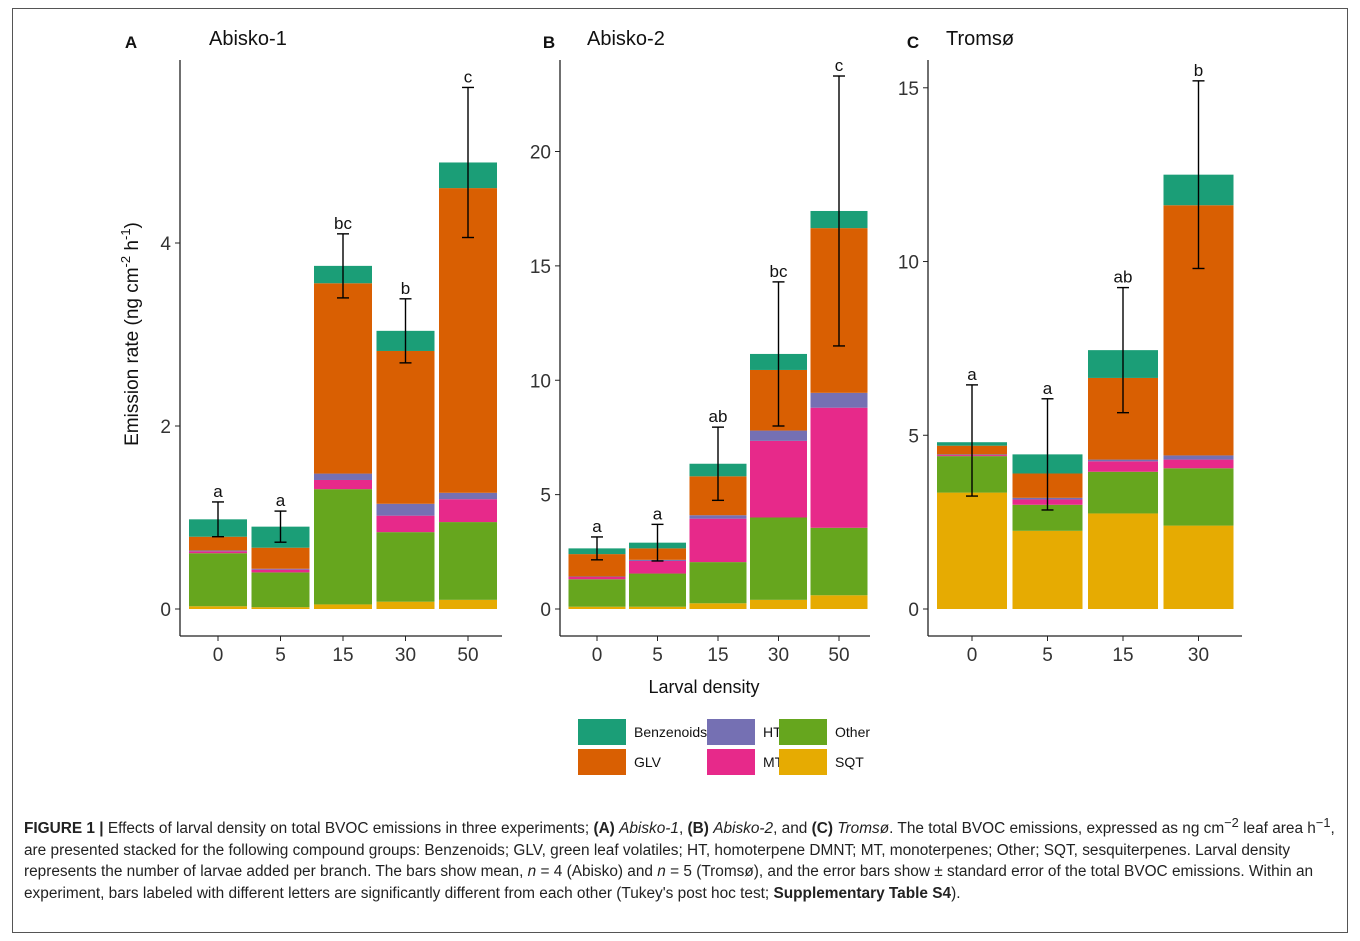 This screenshot has width=1360, height=941. I want to click on caption-label: FIGURE 1 |, so click(64, 829).